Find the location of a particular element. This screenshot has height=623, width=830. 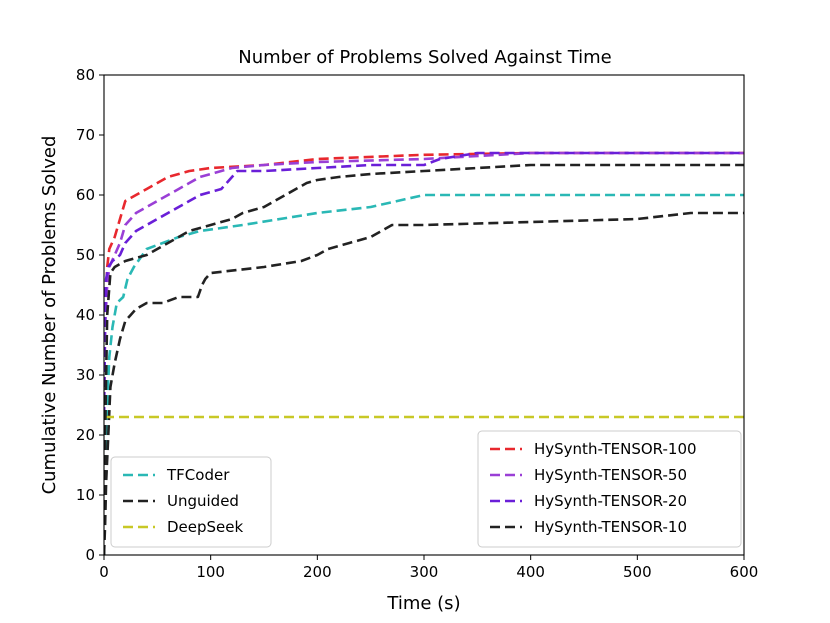

y-axis: 0 10 20 30 40 50 60 70 80 is located at coordinates (90, 315).